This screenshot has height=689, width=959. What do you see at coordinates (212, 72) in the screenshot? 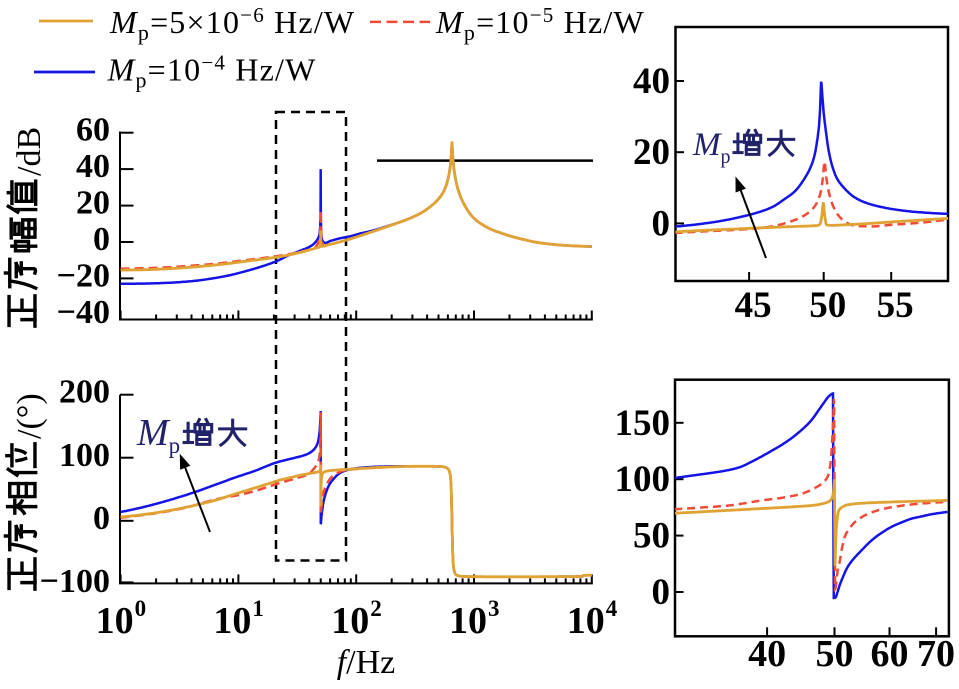
I see `svg-text: Mp=10−4 Hz/W` at bounding box center [212, 72].